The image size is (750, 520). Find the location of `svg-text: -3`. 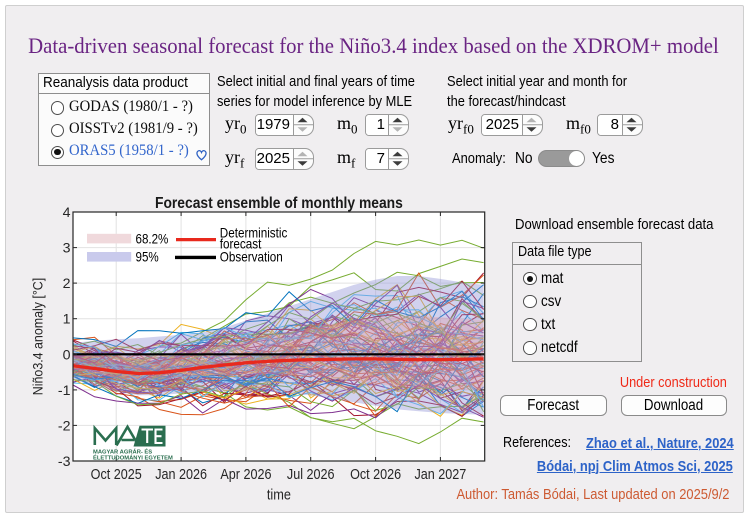

svg-text: -3 is located at coordinates (64, 462).